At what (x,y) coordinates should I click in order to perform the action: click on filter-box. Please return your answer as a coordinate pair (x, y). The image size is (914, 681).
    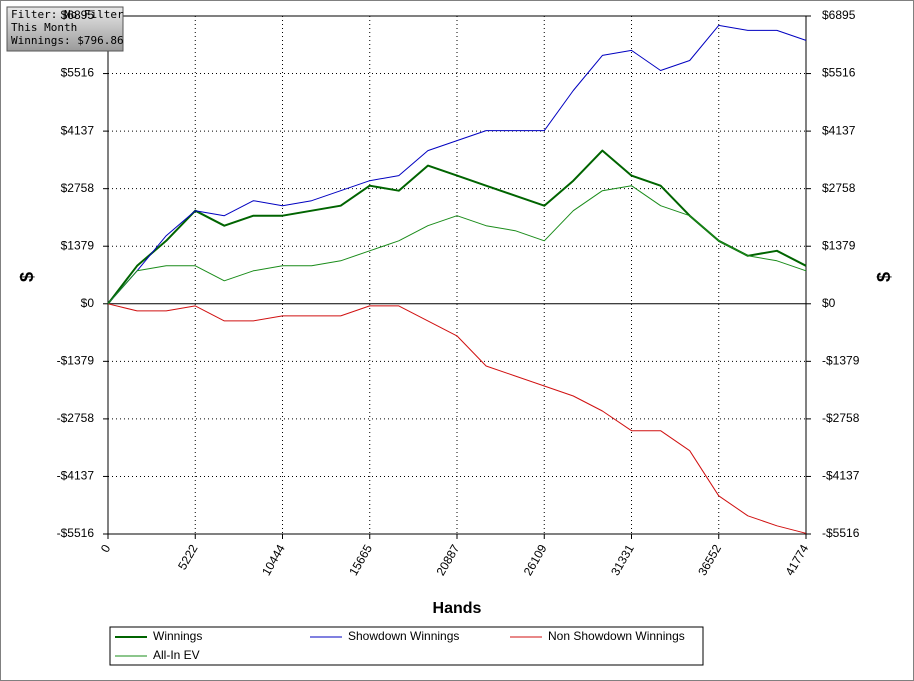
    Looking at the image, I should click on (65, 29).